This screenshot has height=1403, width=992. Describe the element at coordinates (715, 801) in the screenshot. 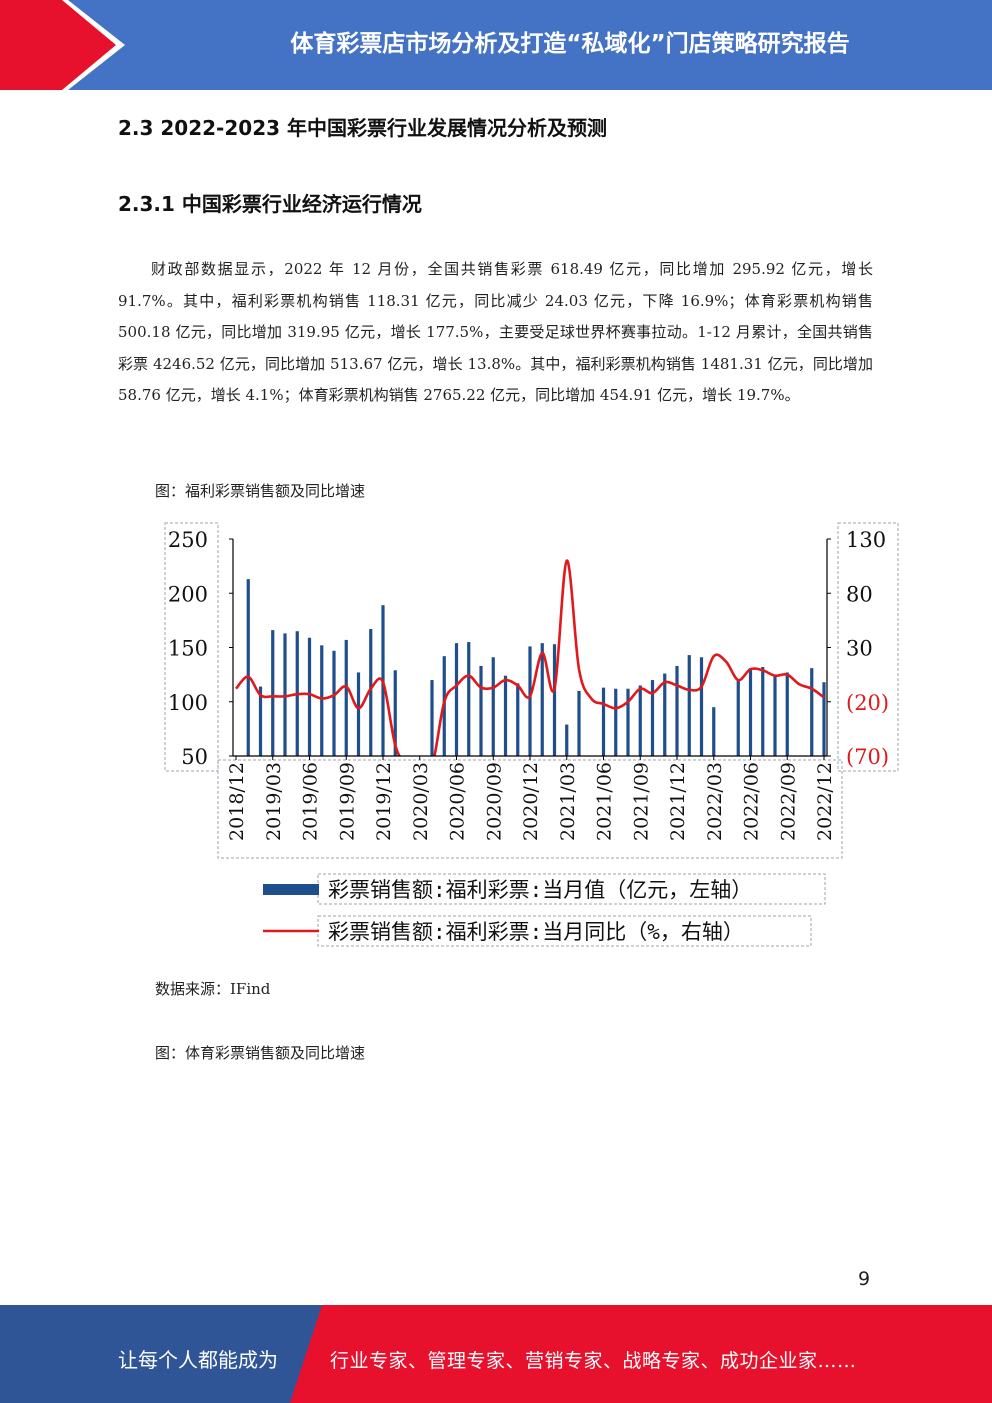

I see `x-tick-label: 2022/03` at that location.